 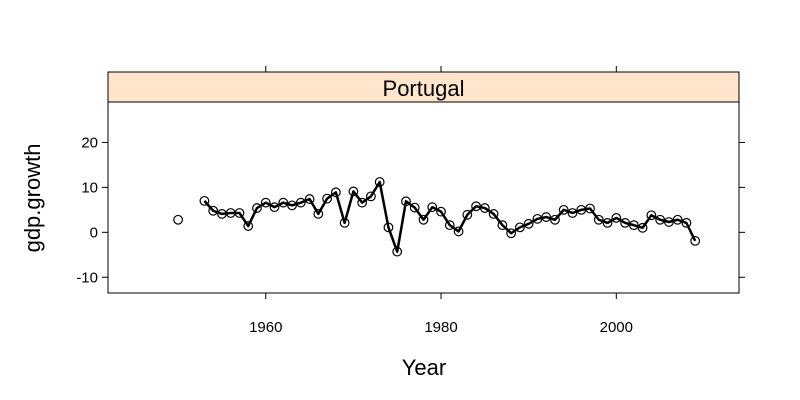 I want to click on y-tick-label: 20, so click(x=89, y=142).